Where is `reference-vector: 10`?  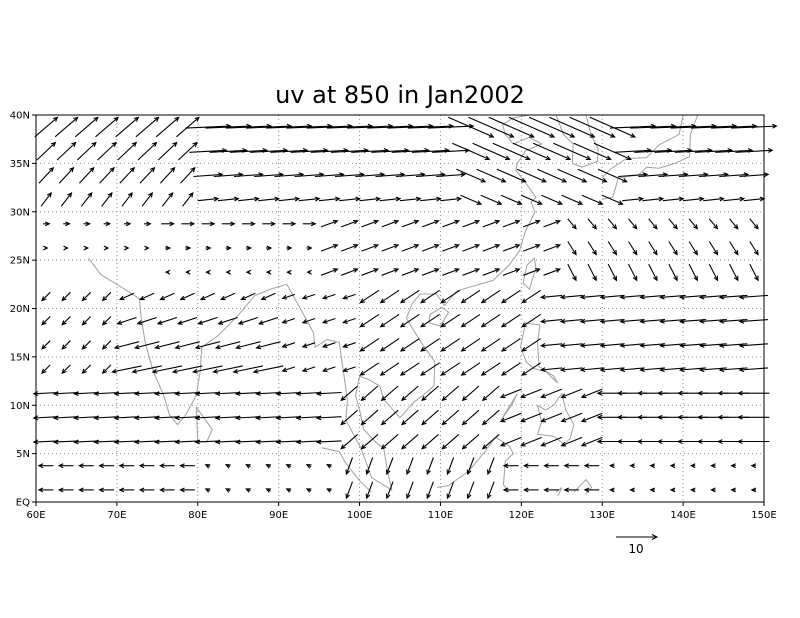 reference-vector: 10 is located at coordinates (637, 545).